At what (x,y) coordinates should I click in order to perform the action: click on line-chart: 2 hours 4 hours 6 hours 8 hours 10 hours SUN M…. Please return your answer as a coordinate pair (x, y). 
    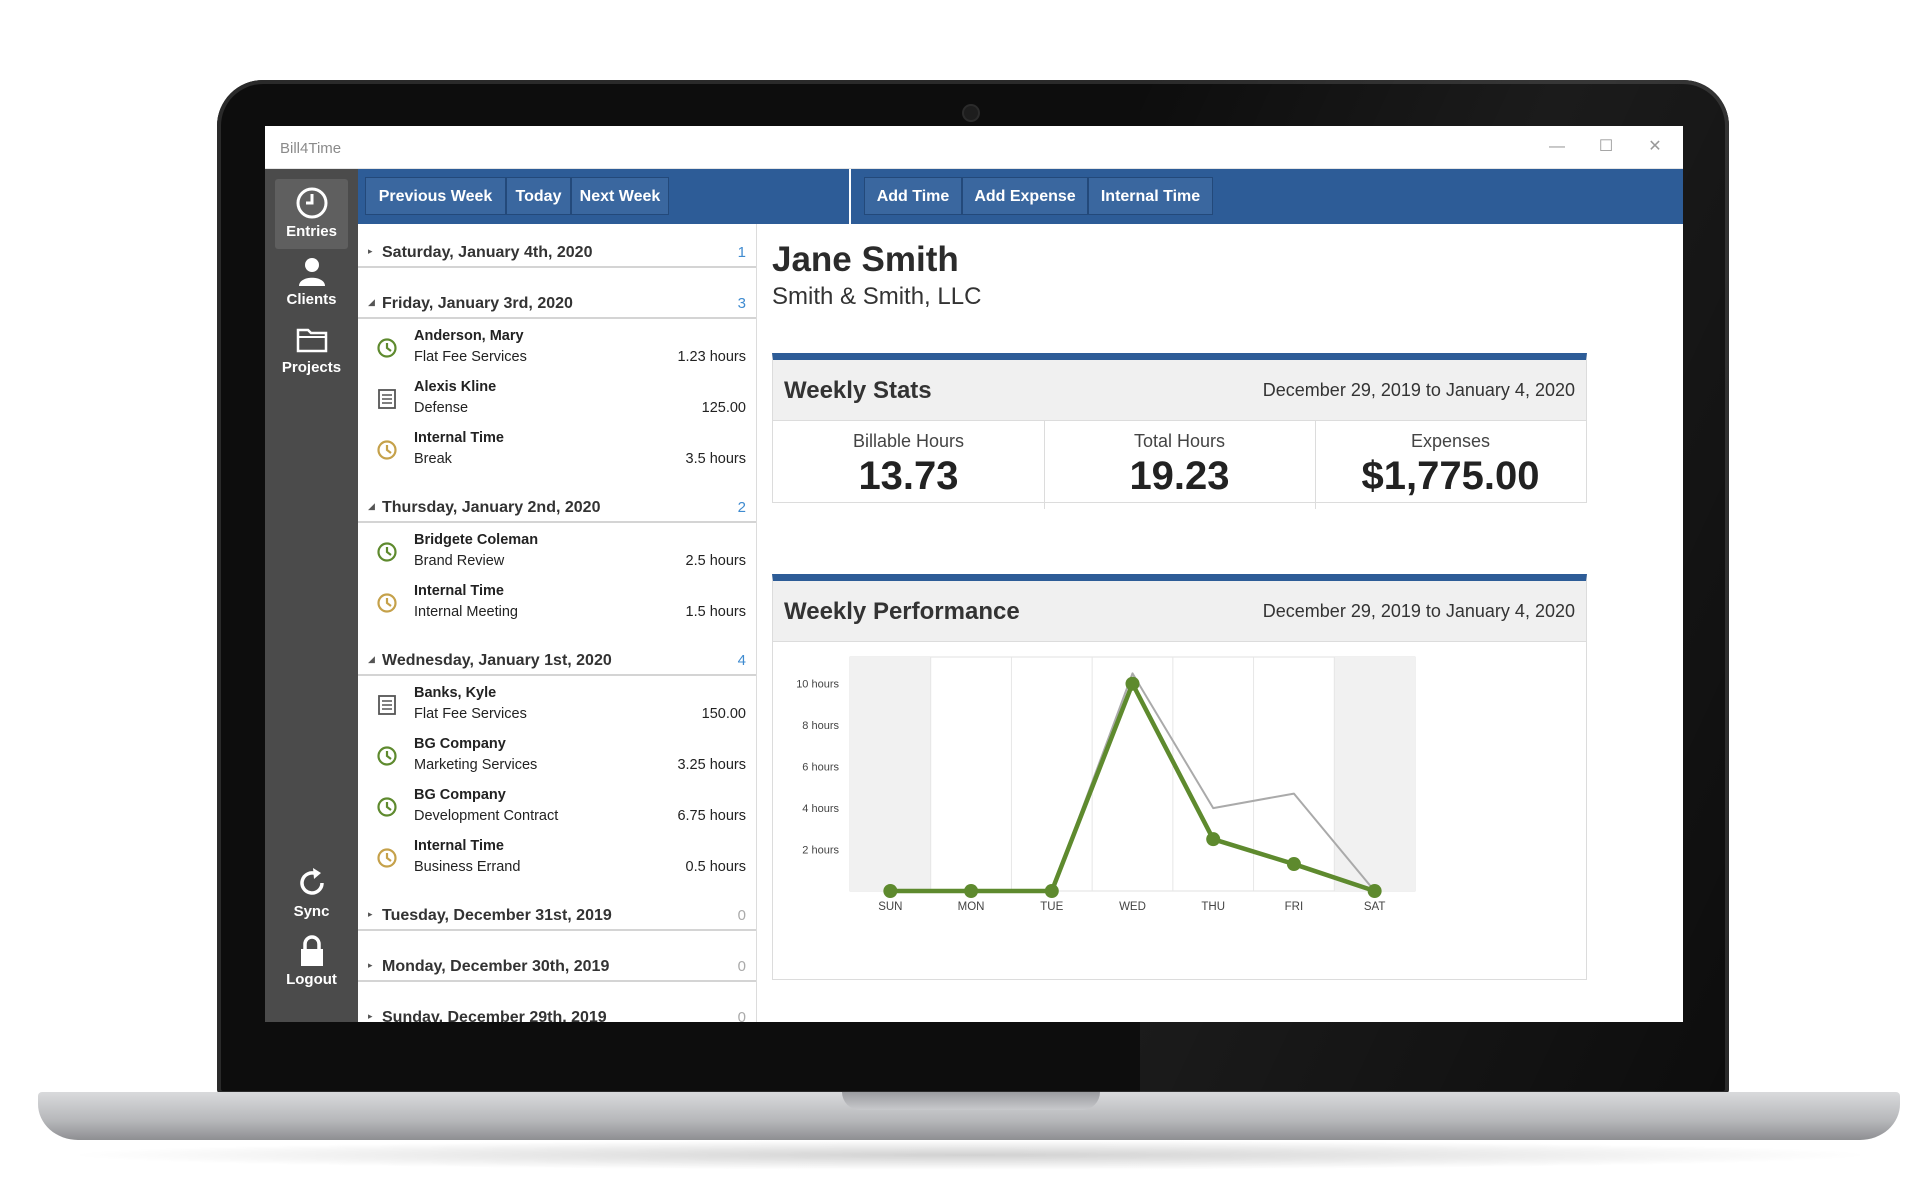
    Looking at the image, I should click on (1106, 784).